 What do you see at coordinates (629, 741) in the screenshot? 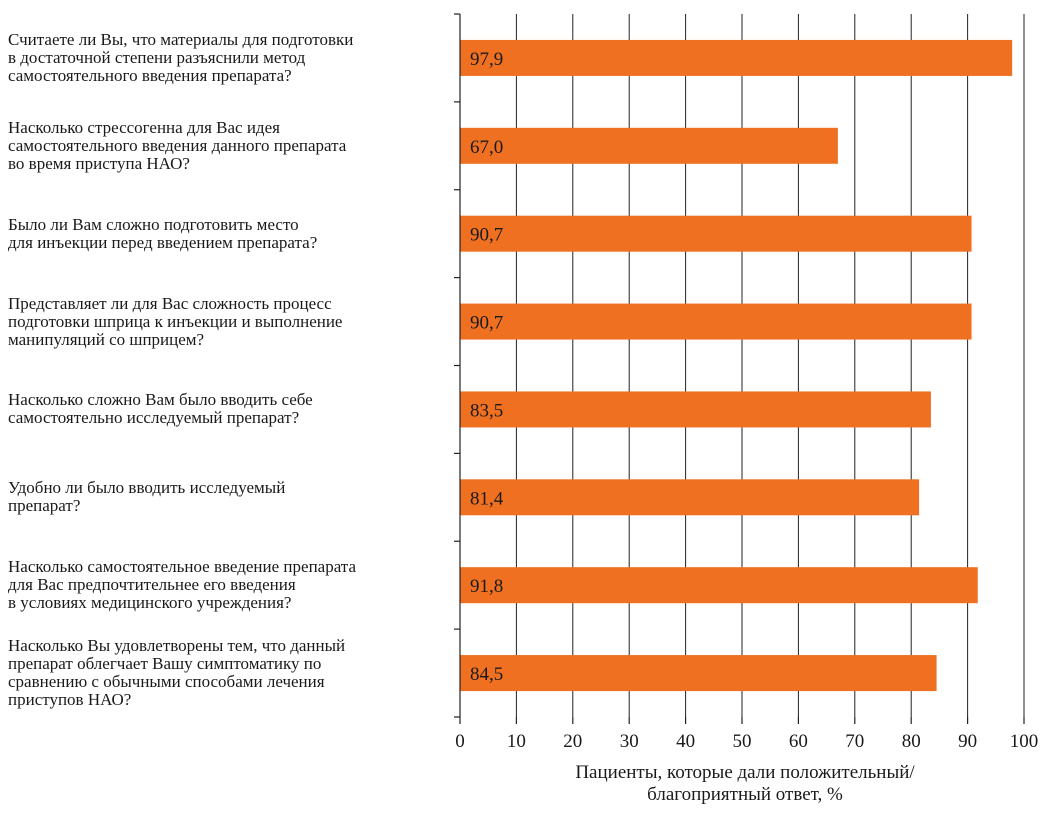
I see `x-tick-label: 30` at bounding box center [629, 741].